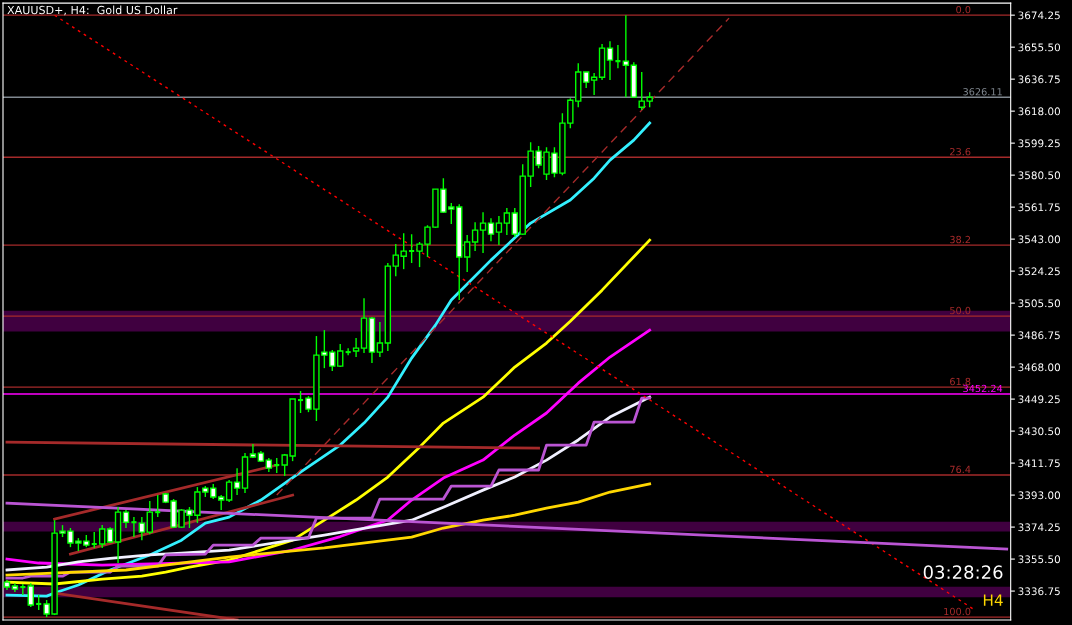 This screenshot has width=1072, height=625. I want to click on y-tick-label: 3393.00, so click(1039, 495).